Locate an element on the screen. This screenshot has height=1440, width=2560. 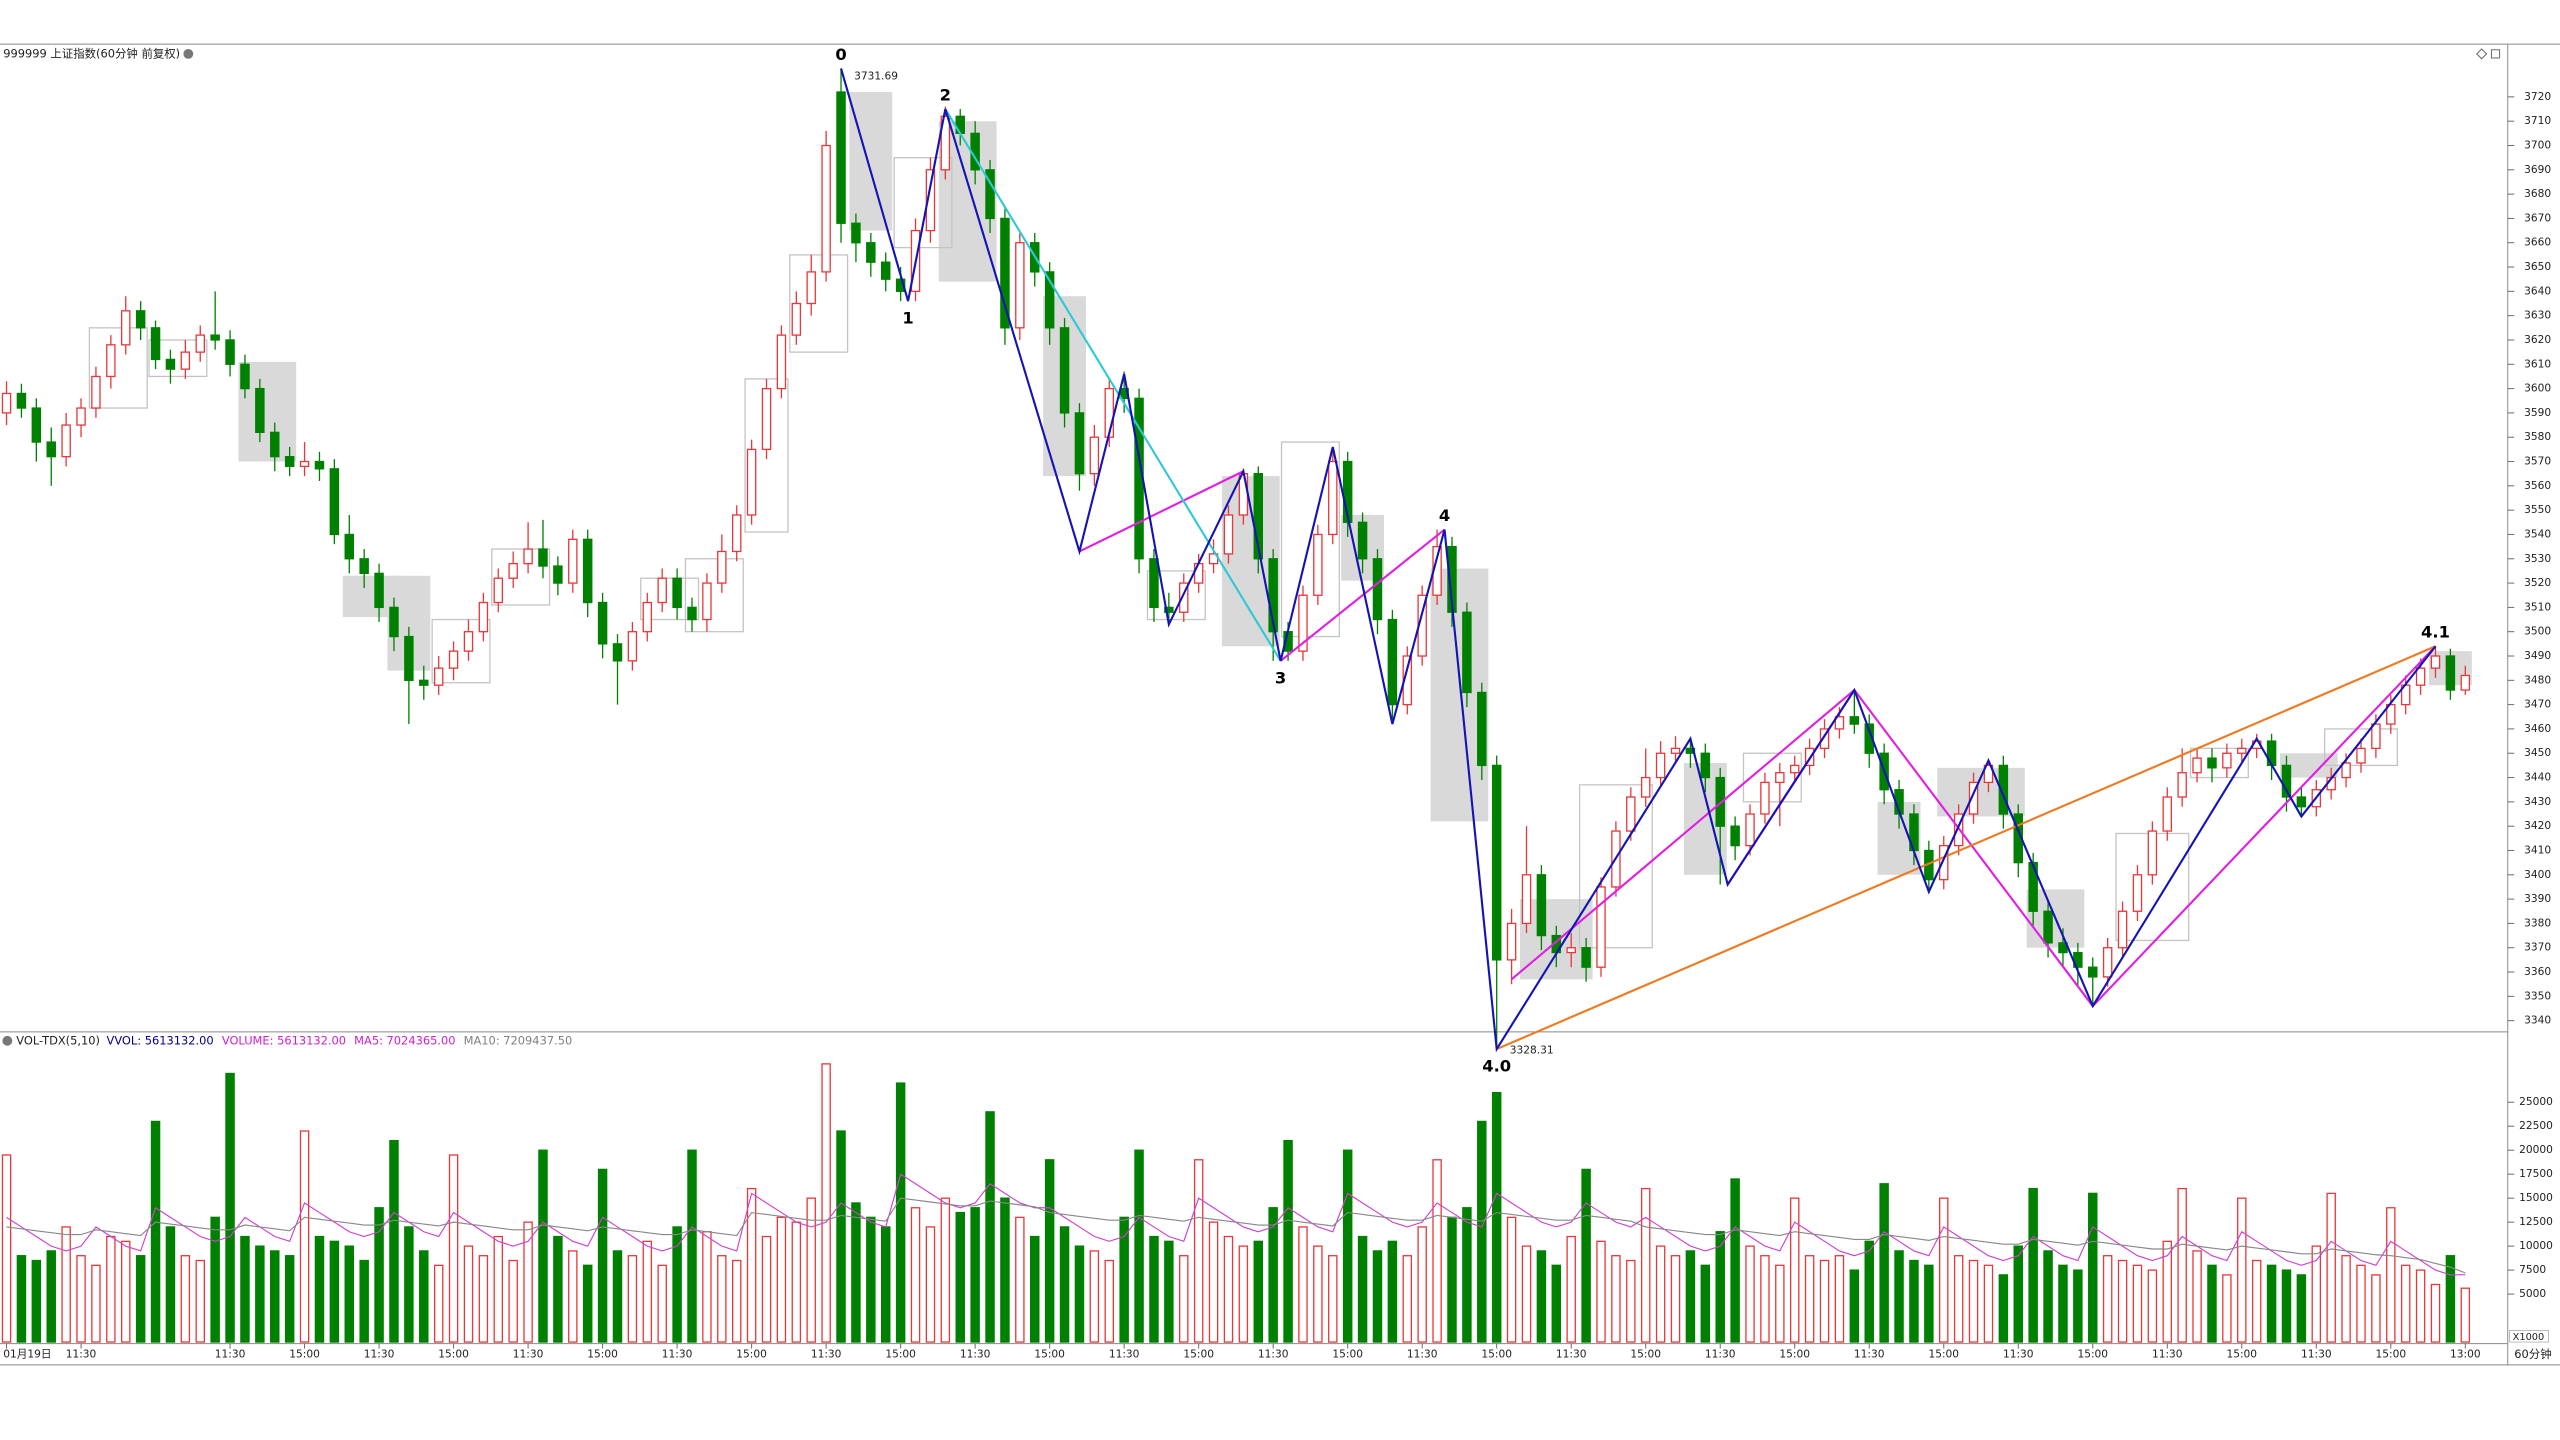
y-tick-label: 3670 is located at coordinates (2537, 217).